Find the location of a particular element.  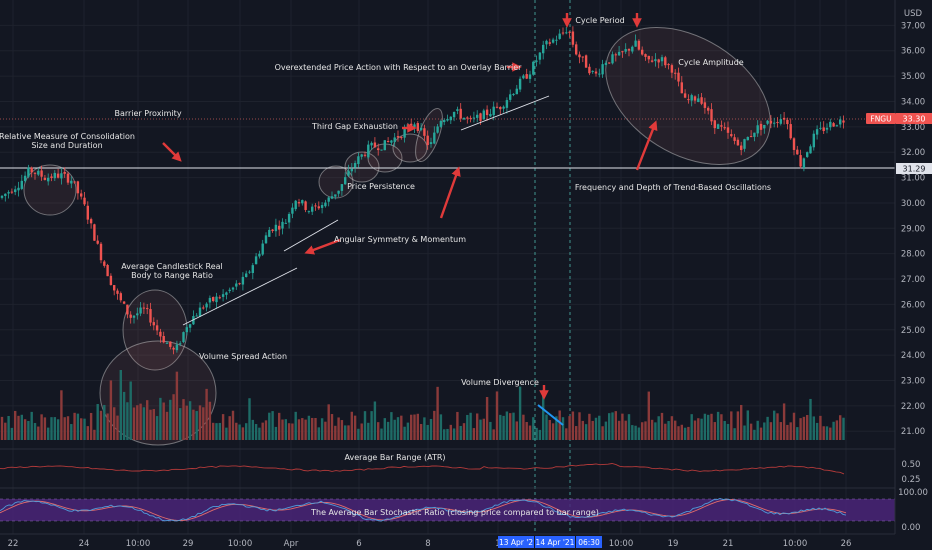

time-tick: 10:00 is located at coordinates (138, 544).